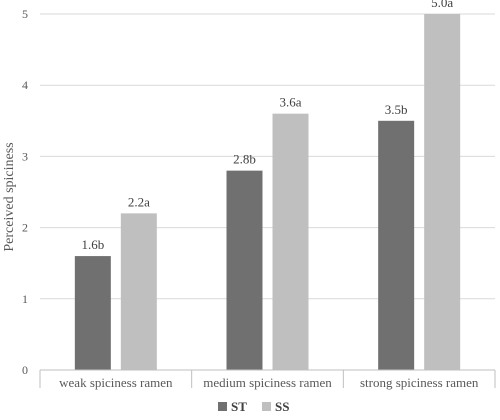 The width and height of the screenshot is (500, 420). Describe the element at coordinates (267, 382) in the screenshot. I see `x-category-label: medium spiciness ramen` at that location.